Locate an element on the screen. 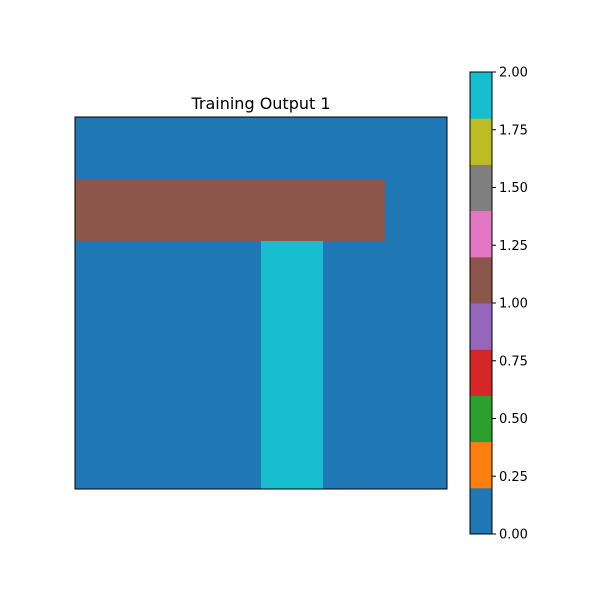 The width and height of the screenshot is (600, 600). colorbar-tick-label: 2.00 is located at coordinates (513, 73).